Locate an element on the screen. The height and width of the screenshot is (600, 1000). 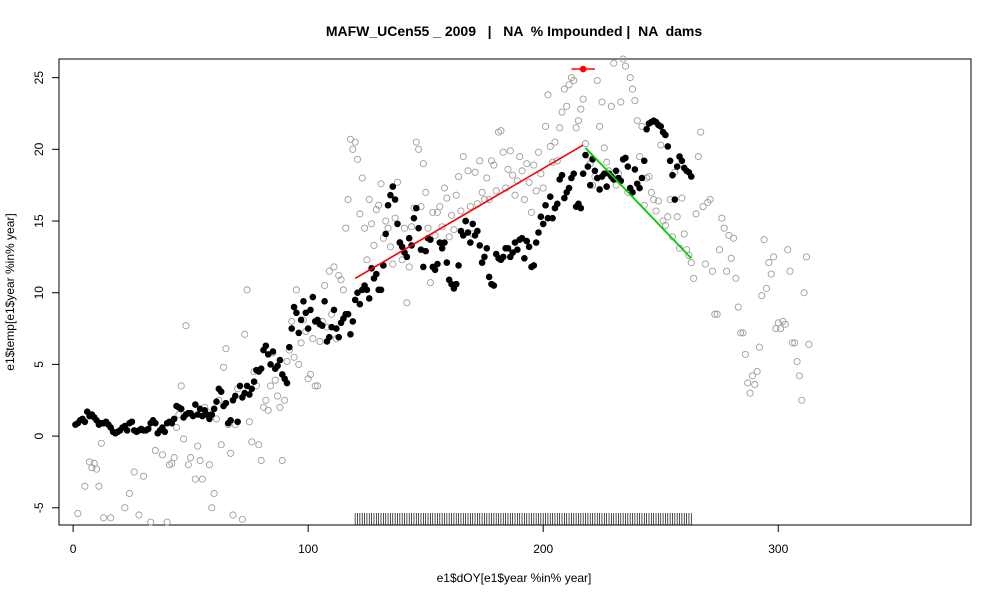
y-tick-label-1: 0 is located at coordinates (39, 435).